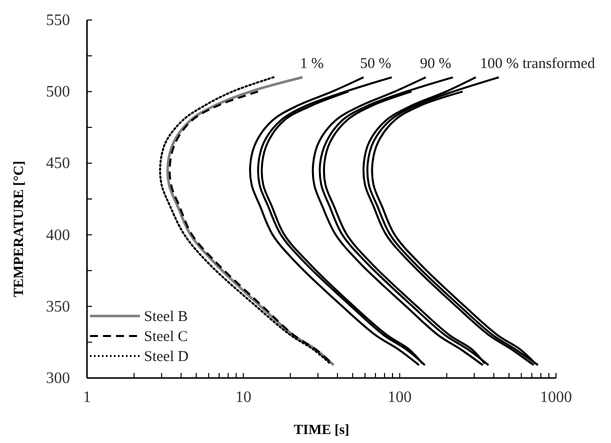  I want to click on y-tick-label: 550, so click(58, 20).